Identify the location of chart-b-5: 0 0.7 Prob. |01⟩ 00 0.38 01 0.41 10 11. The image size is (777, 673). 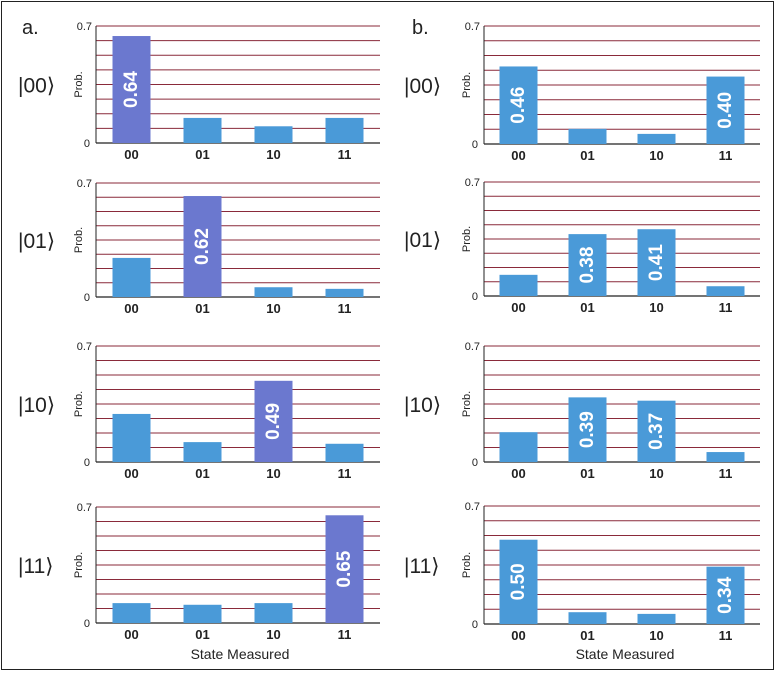
(582, 246).